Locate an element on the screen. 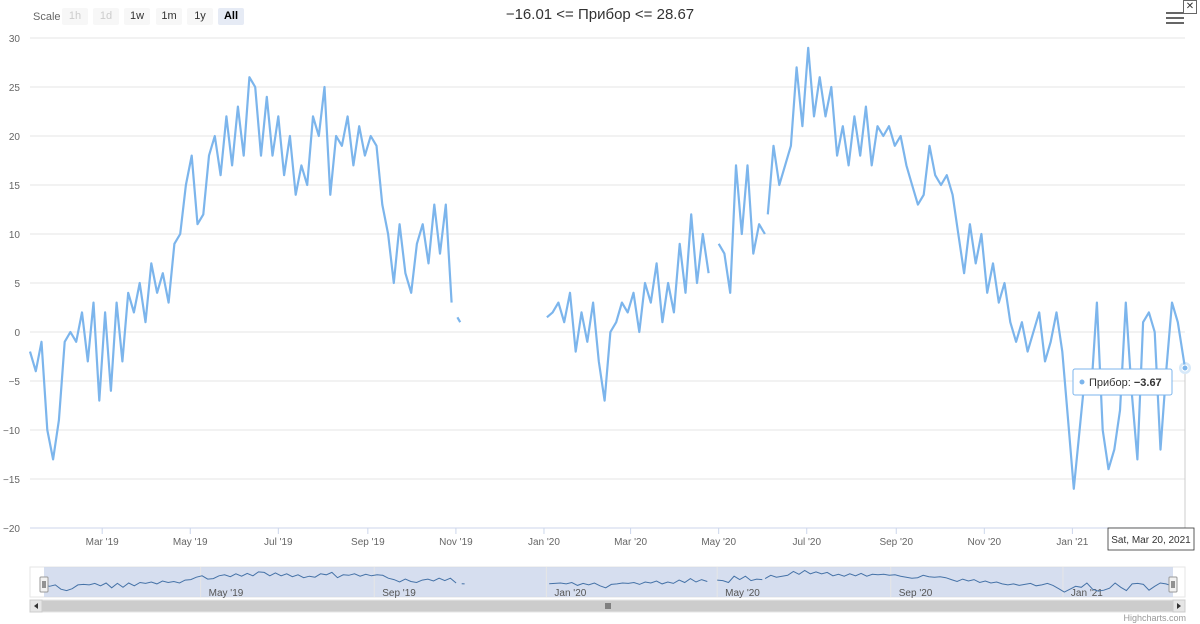 Image resolution: width=1200 pixels, height=624 pixels. range-button-1h: 1h is located at coordinates (75, 16).